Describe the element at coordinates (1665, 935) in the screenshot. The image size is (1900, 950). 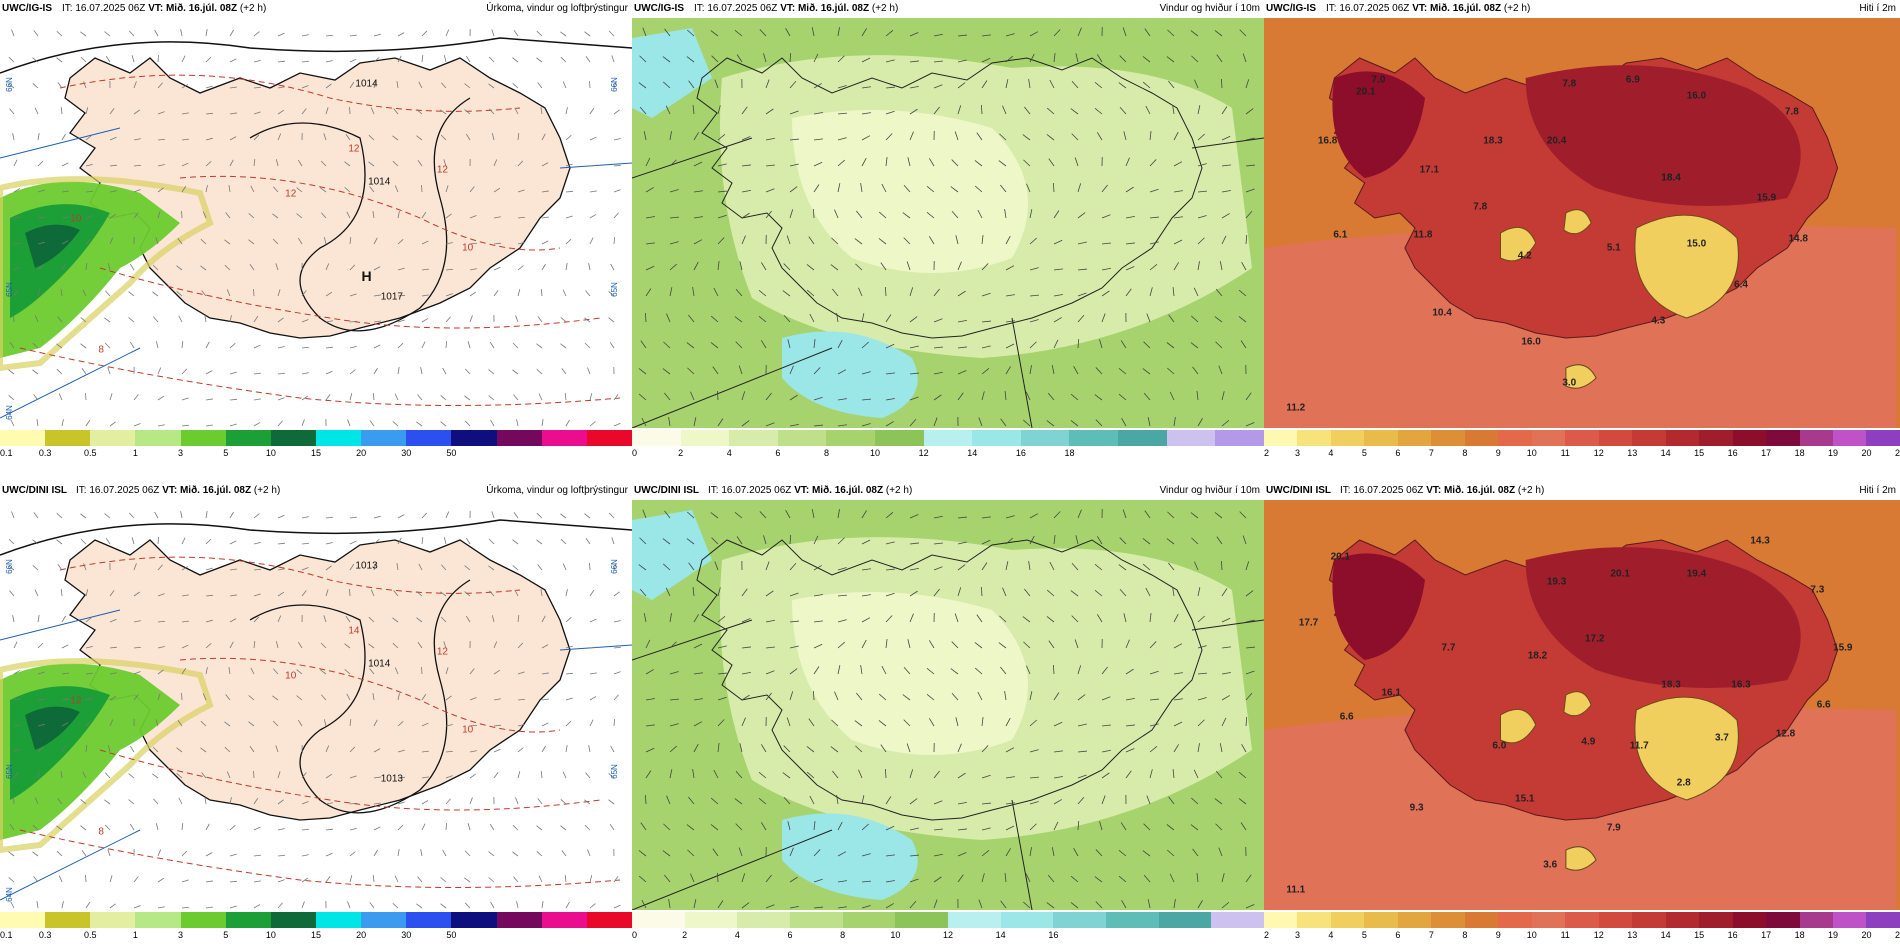
I see `colorbar-tick-label: 14` at that location.